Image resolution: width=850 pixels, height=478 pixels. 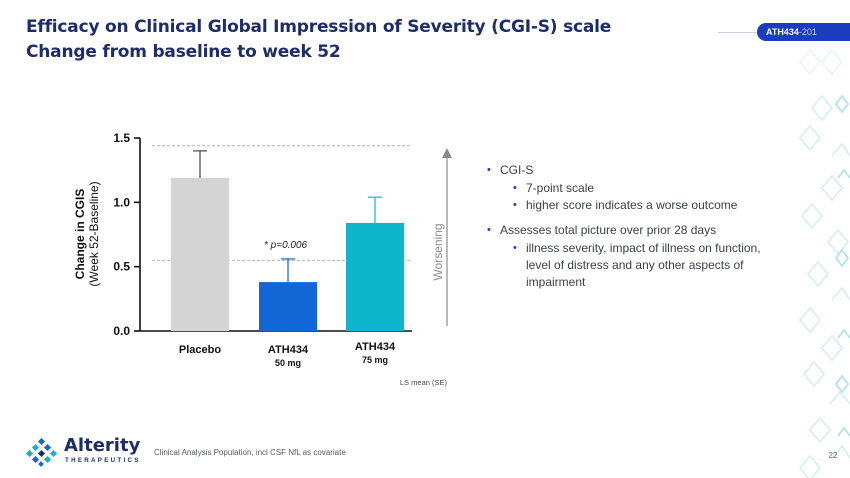 What do you see at coordinates (640, 188) in the screenshot?
I see `sub-bullet-7-point: 7-point scale` at bounding box center [640, 188].